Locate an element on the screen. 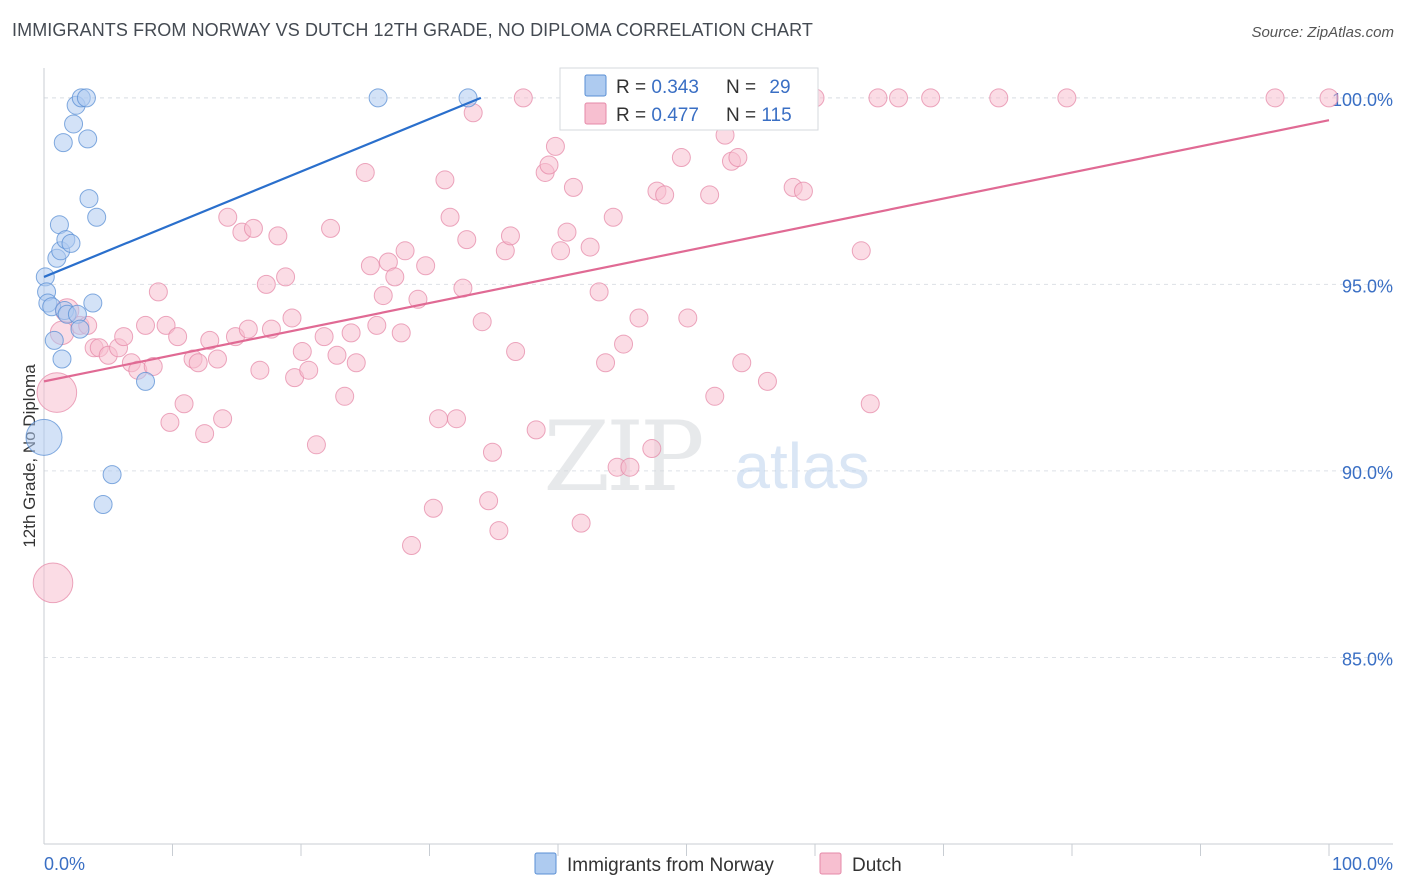  legend-dutch-label: Dutch is located at coordinates (877, 865).